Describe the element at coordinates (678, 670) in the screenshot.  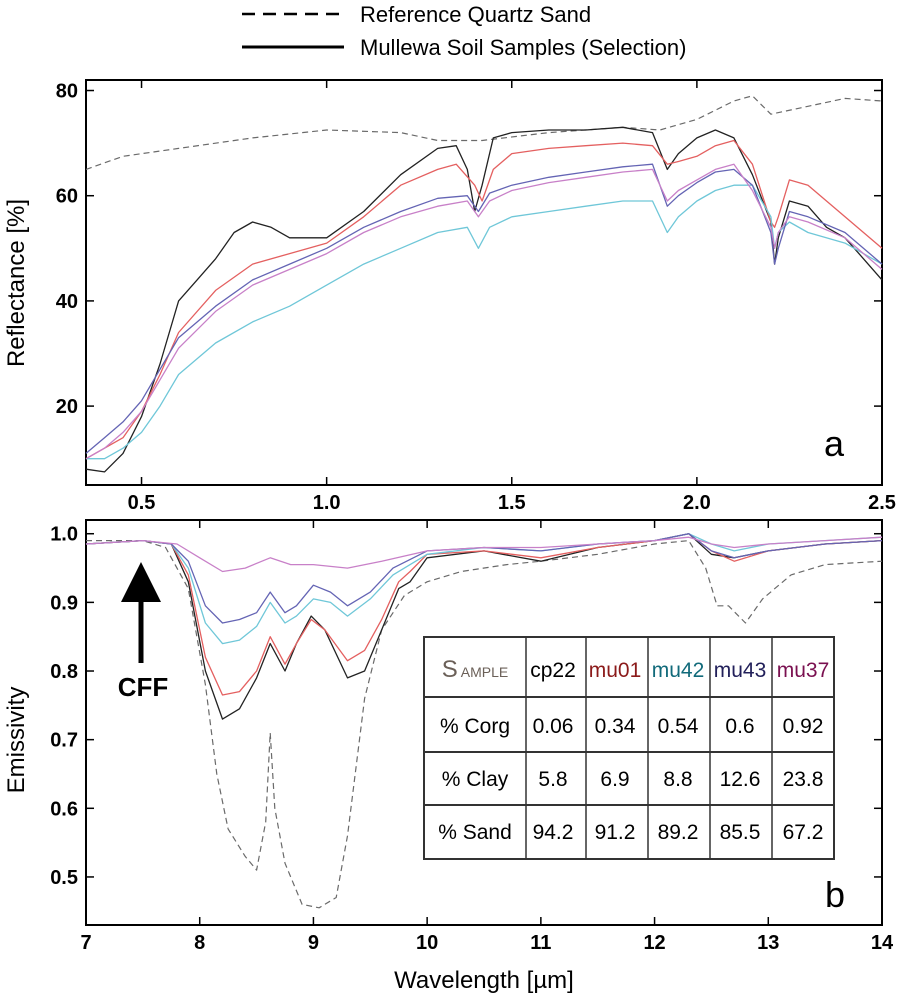
I see `table-header-mu42: mu42` at that location.